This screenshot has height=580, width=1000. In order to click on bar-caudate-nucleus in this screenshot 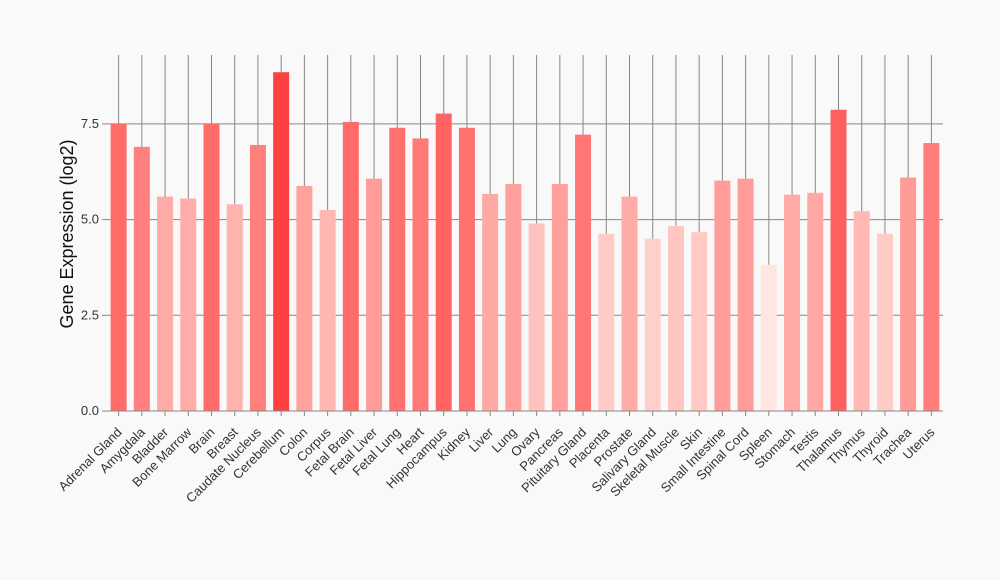, I will do `click(257, 278)`.